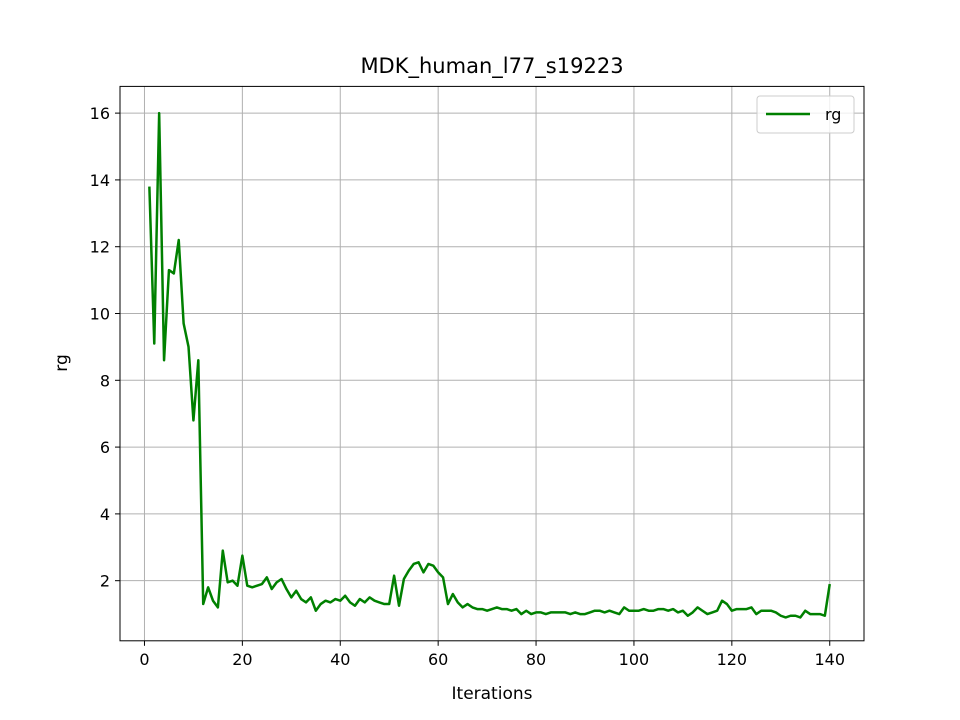 This screenshot has width=960, height=720. I want to click on x-tick-label: 140, so click(829, 659).